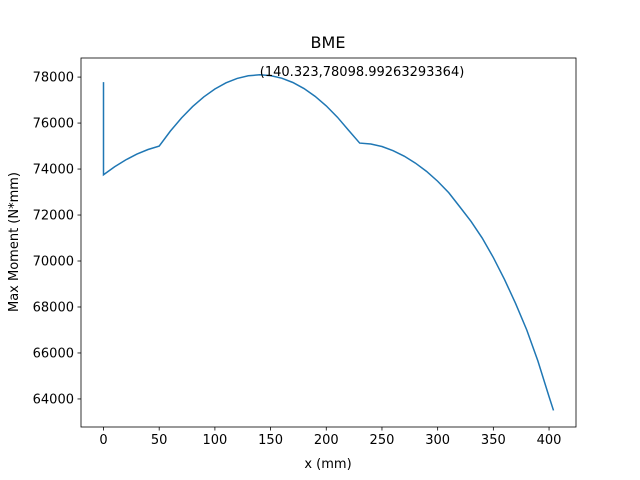  Describe the element at coordinates (53, 124) in the screenshot. I see `y-tick-label: 76000` at that location.